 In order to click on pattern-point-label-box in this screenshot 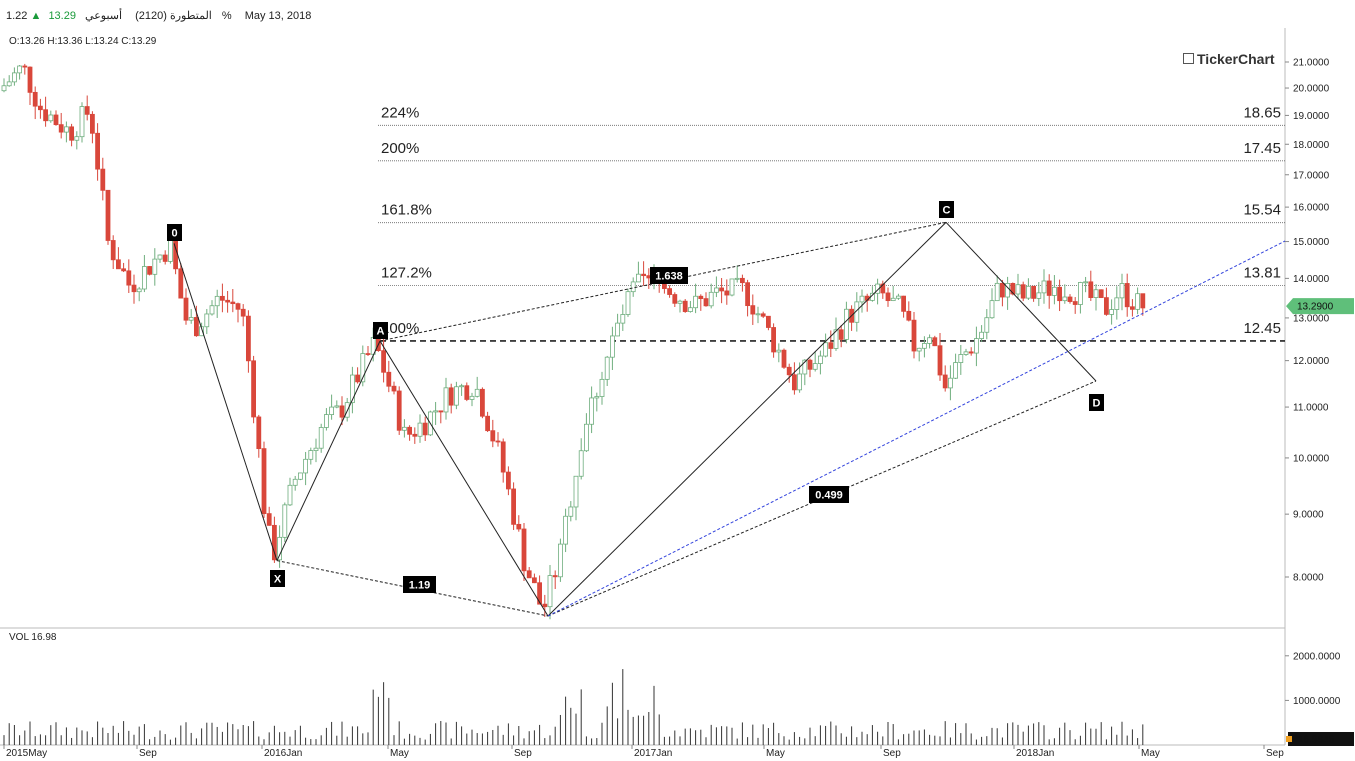, I will do `click(174, 232)`.